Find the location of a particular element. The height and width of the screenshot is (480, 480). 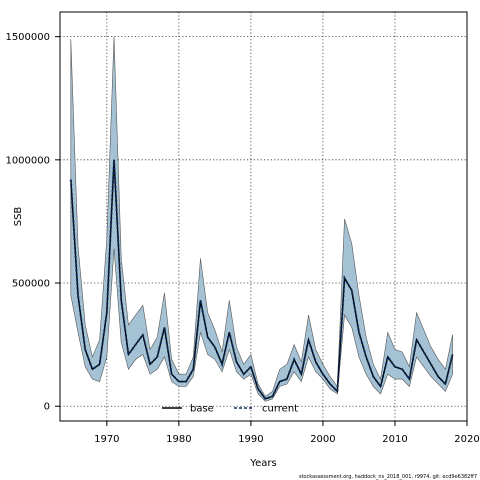

y-tick-label: 1000000 is located at coordinates (27, 160).